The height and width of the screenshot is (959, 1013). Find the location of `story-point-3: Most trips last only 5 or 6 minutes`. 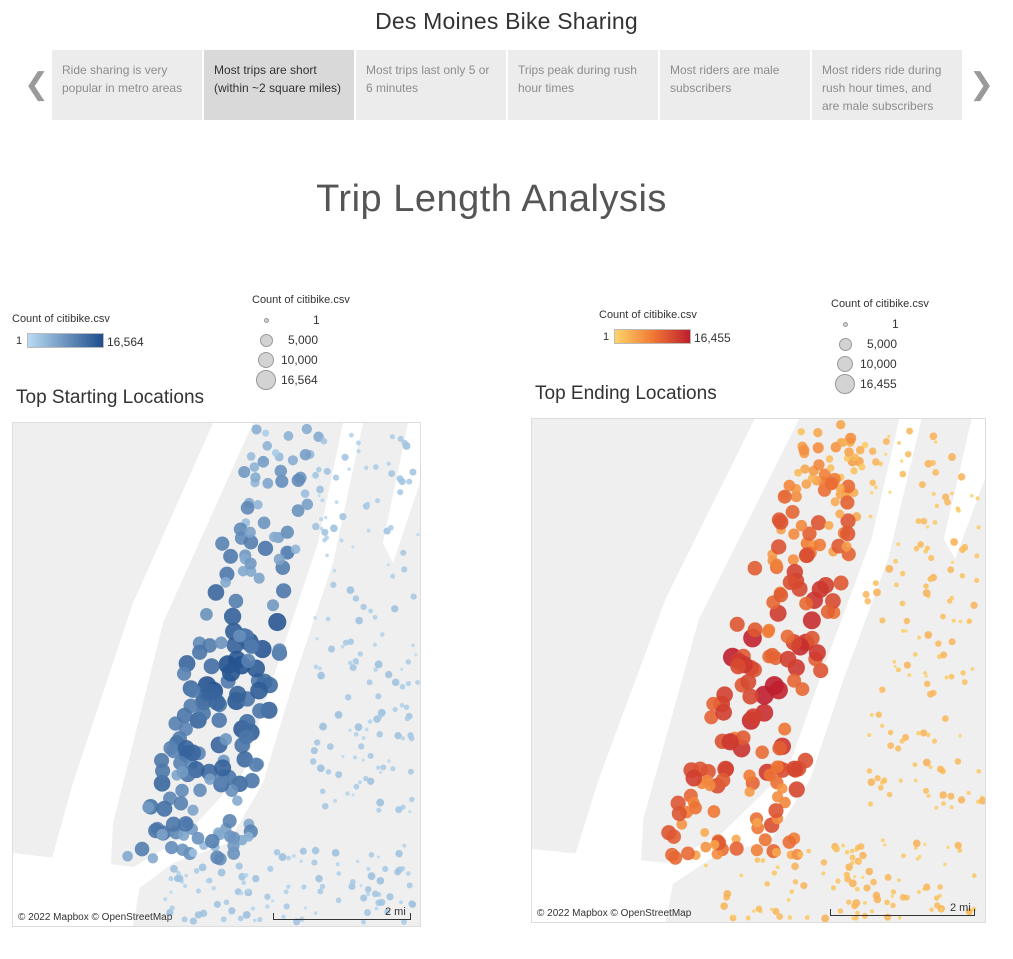

story-point-3: Most trips last only 5 or 6 minutes is located at coordinates (431, 85).